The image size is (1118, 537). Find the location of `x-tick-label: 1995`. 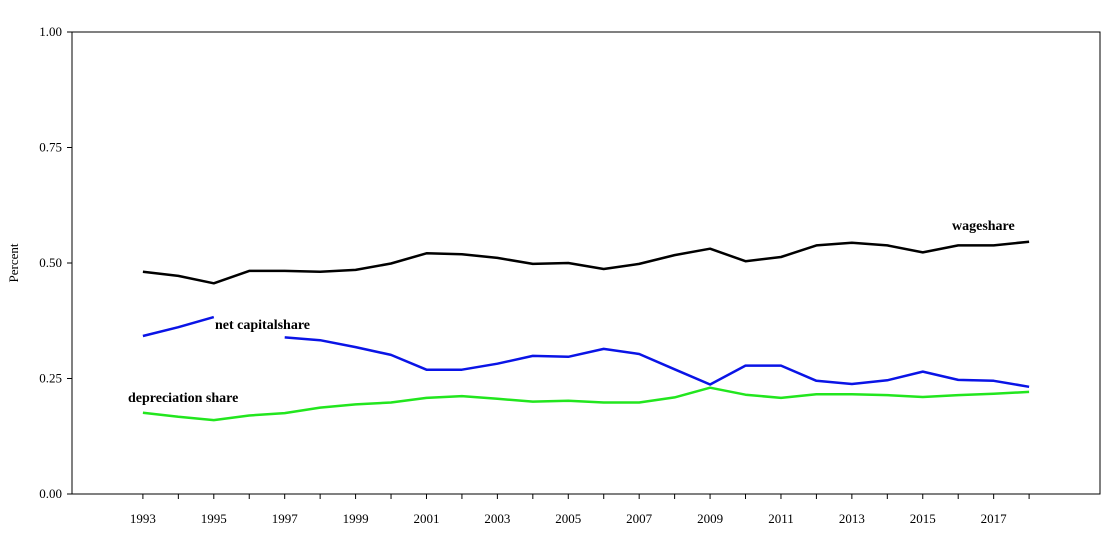

x-tick-label: 1995 is located at coordinates (214, 518).